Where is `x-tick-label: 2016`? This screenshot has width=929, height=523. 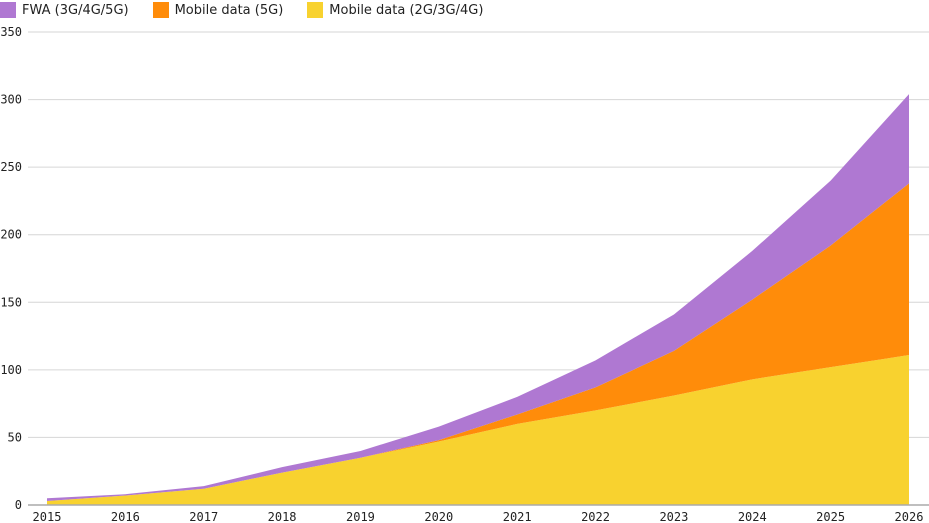
x-tick-label: 2016 is located at coordinates (125, 516).